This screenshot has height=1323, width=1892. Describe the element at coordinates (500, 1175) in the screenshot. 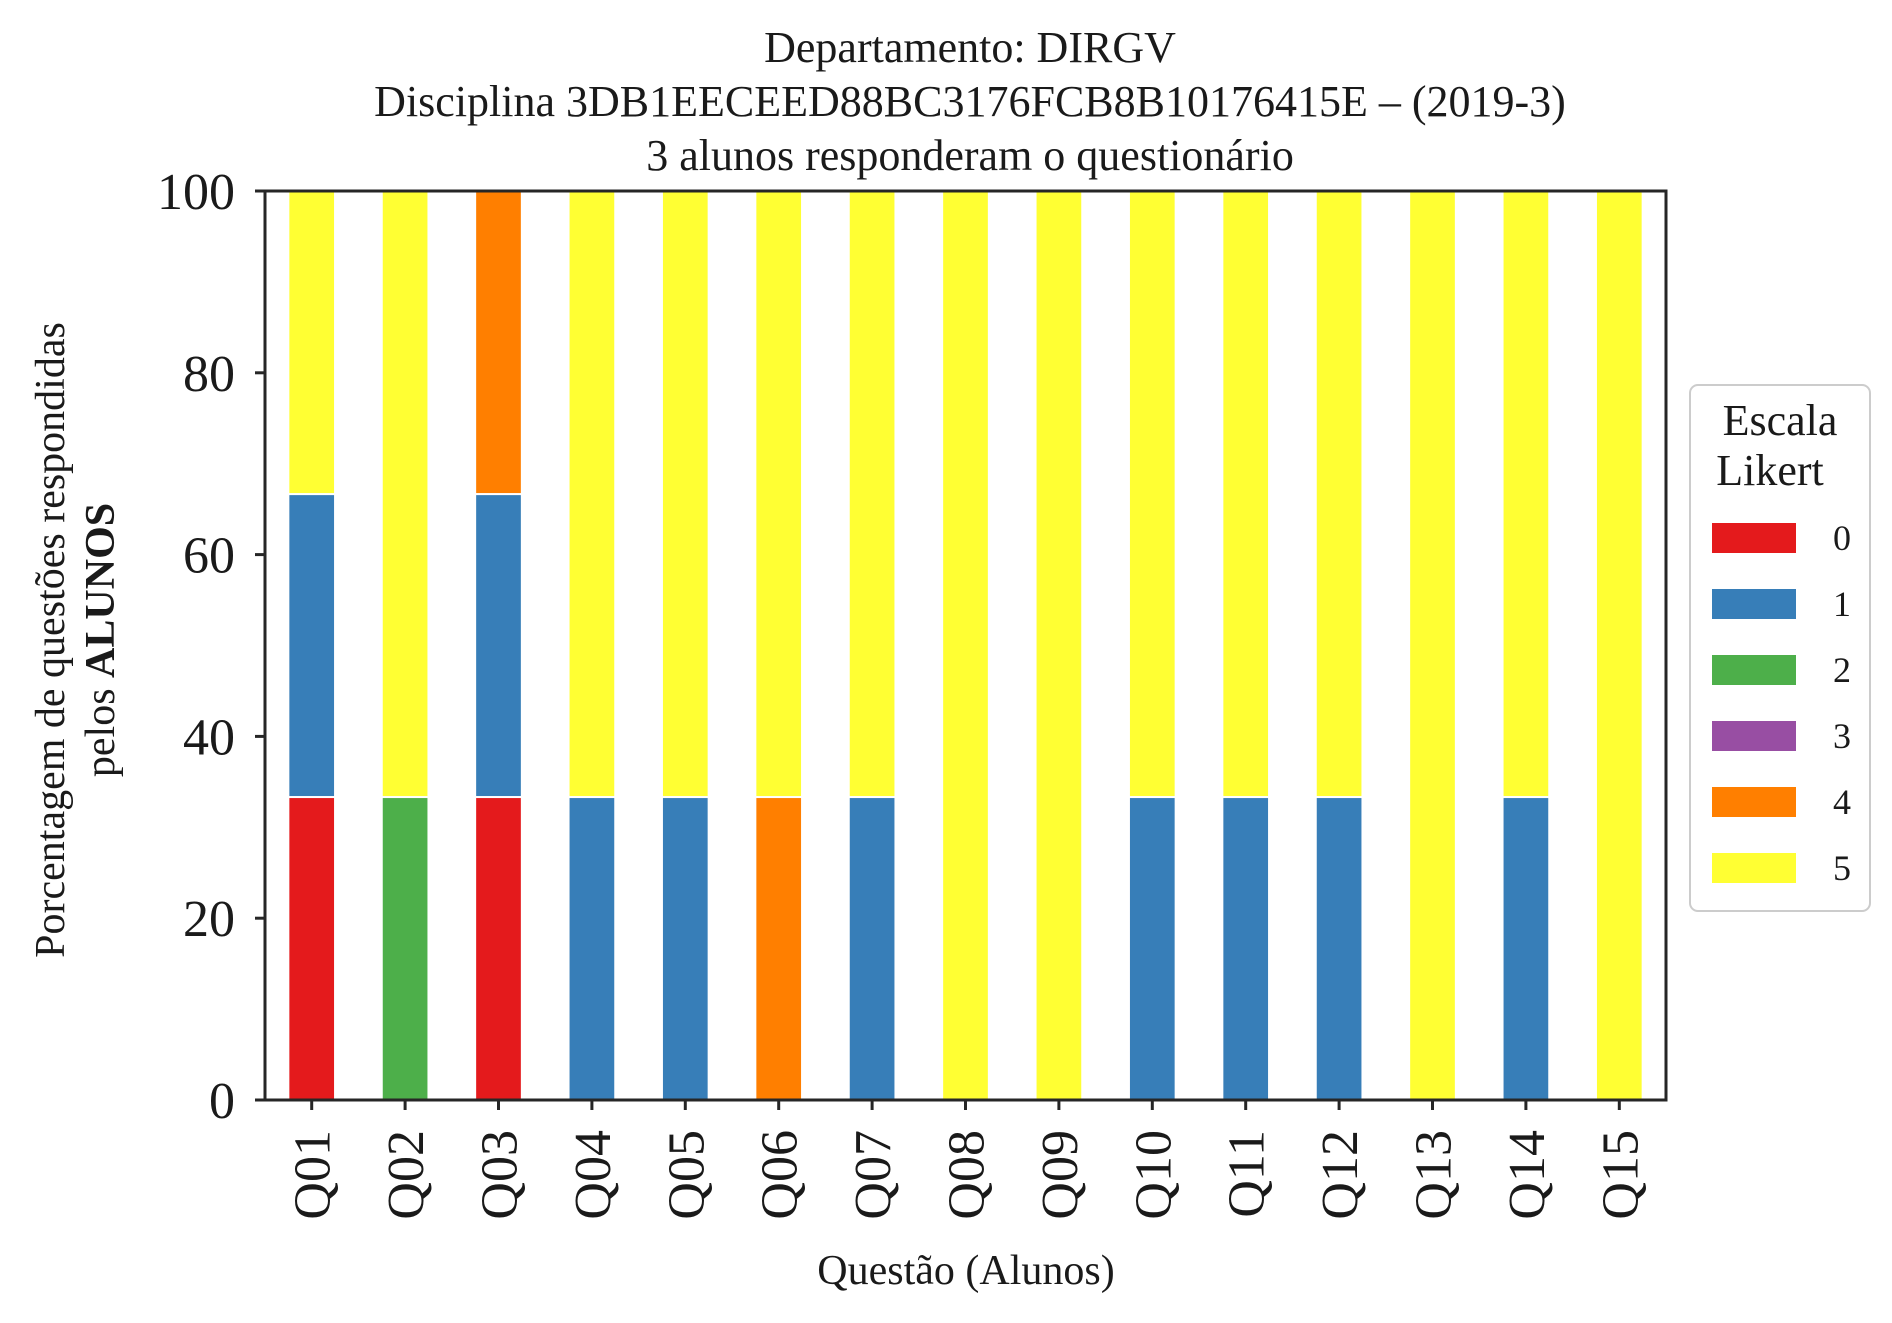

I see `x-tick-label: Q03` at that location.